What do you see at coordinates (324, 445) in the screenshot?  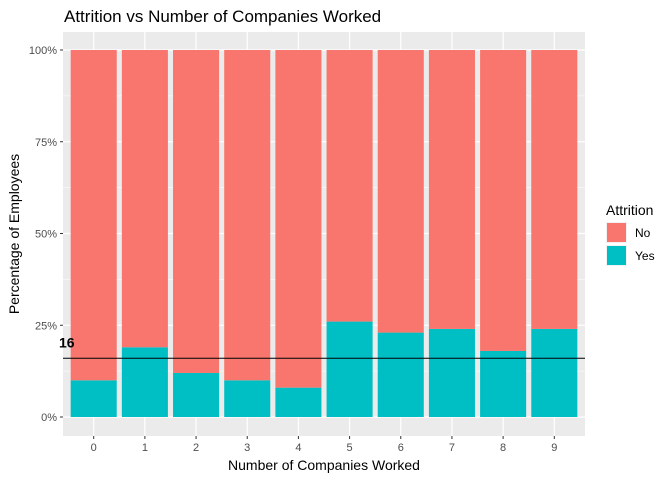 I see `x-axis: 0 1 2 3 4 5 6 7 8 9` at bounding box center [324, 445].